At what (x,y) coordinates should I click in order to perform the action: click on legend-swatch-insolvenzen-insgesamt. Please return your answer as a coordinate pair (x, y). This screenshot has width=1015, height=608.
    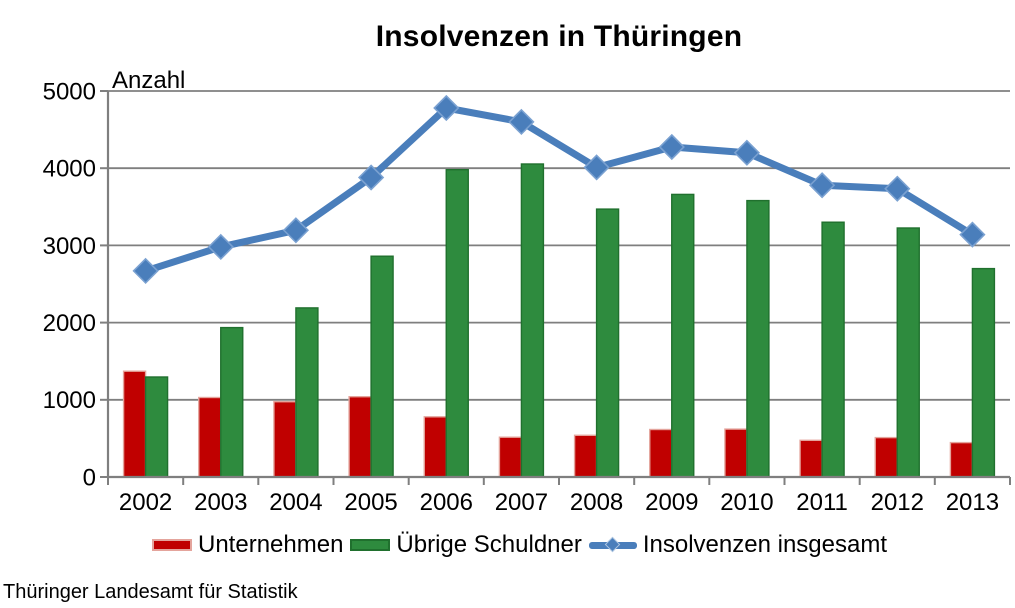
    Looking at the image, I should click on (612, 544).